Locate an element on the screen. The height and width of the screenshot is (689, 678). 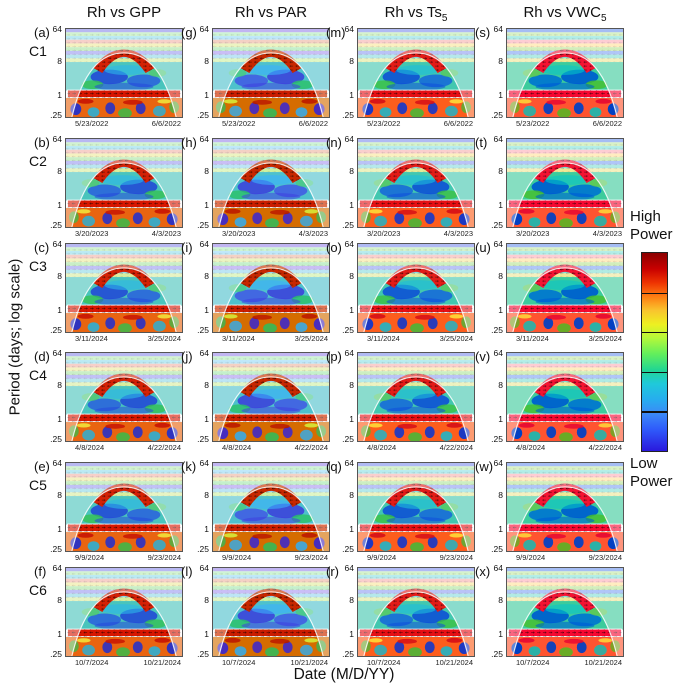
panel-letter: (s) is located at coordinates (483, 32).